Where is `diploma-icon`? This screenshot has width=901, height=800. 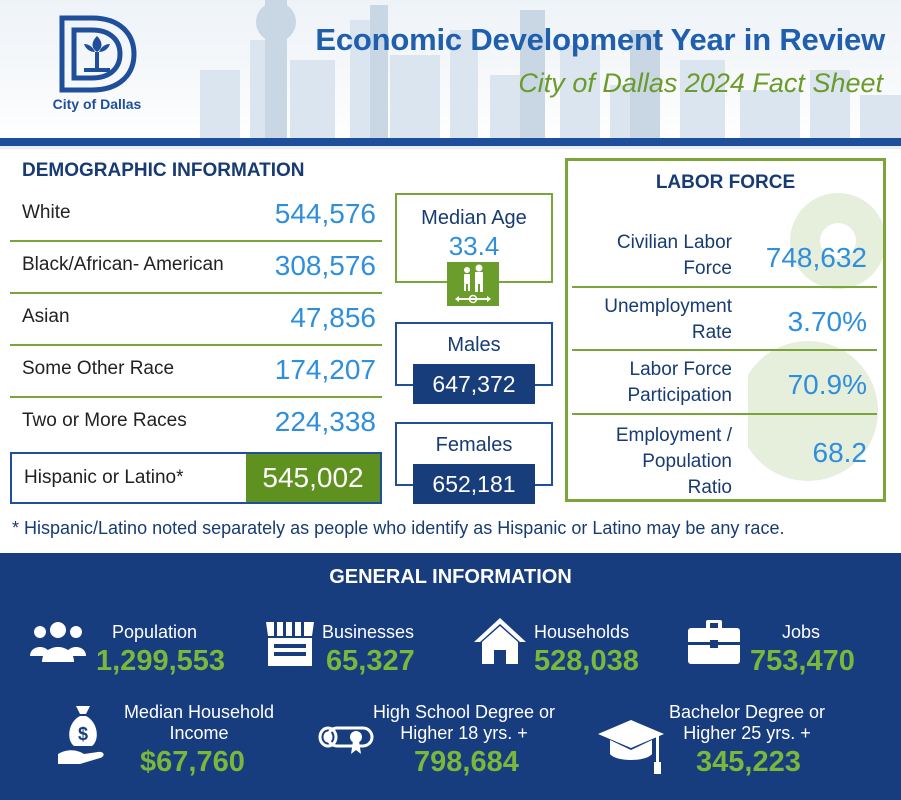
diploma-icon is located at coordinates (346, 740).